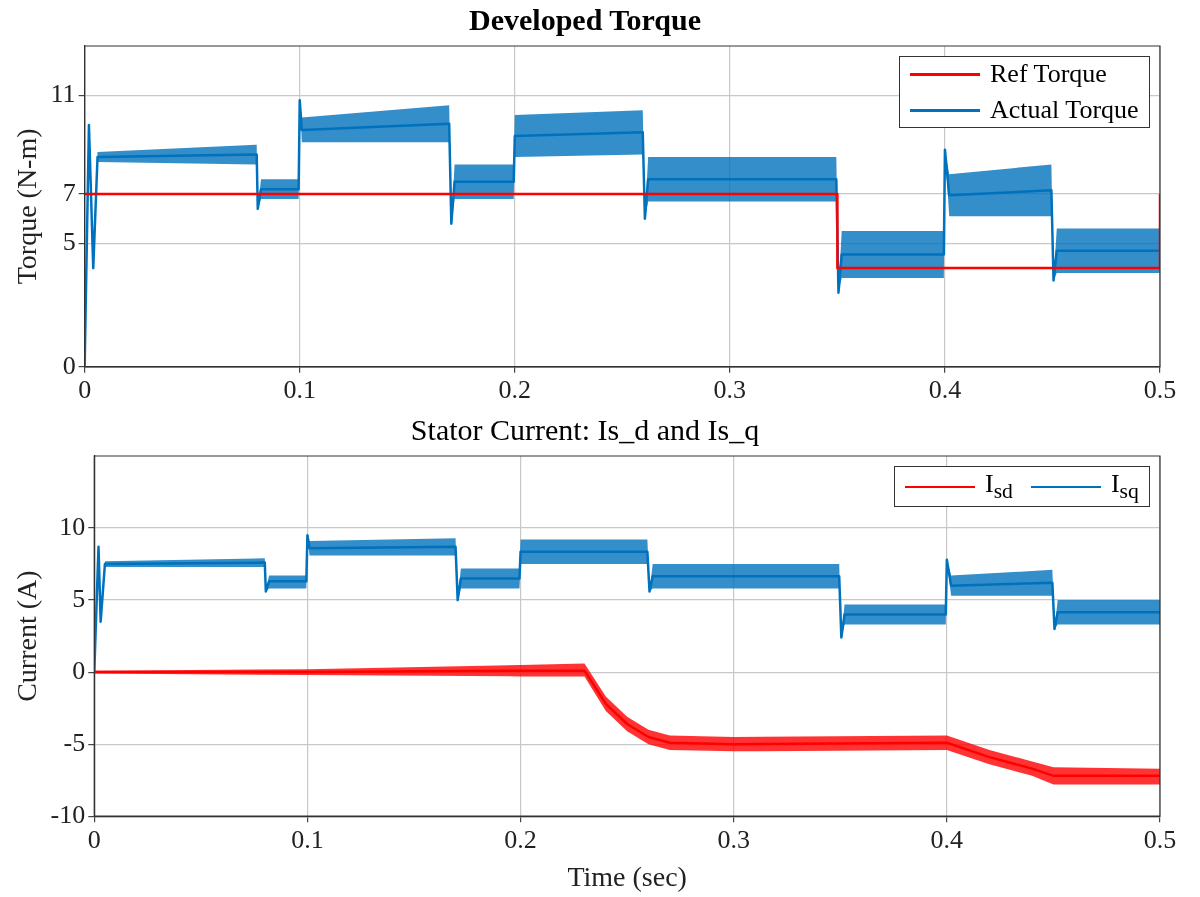 The width and height of the screenshot is (1200, 897). Describe the element at coordinates (74, 742) in the screenshot. I see `y-tick-label: -5` at that location.